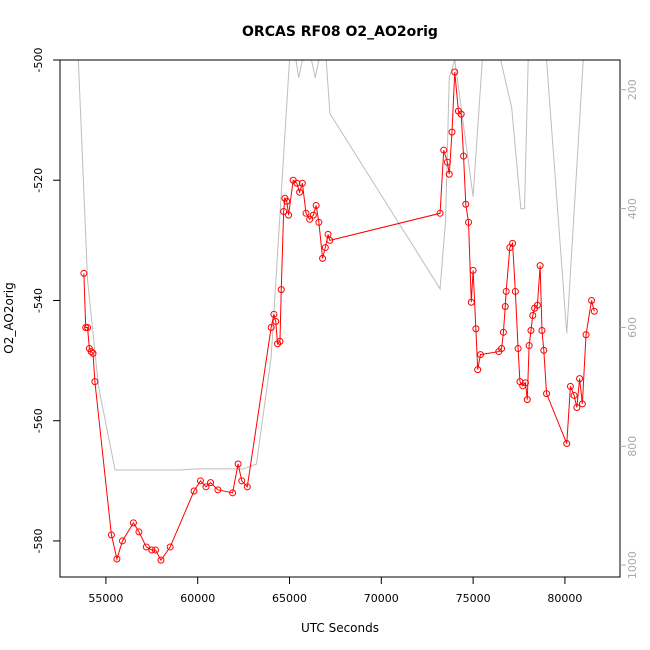 The image size is (650, 650). What do you see at coordinates (38, 540) in the screenshot?
I see `y-tick-label-0: -580` at bounding box center [38, 540].